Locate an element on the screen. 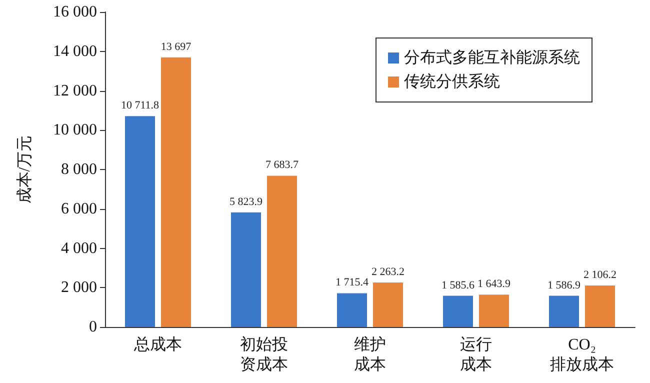 This screenshot has width=650, height=383. data-label: 1 586.9 is located at coordinates (564, 285).